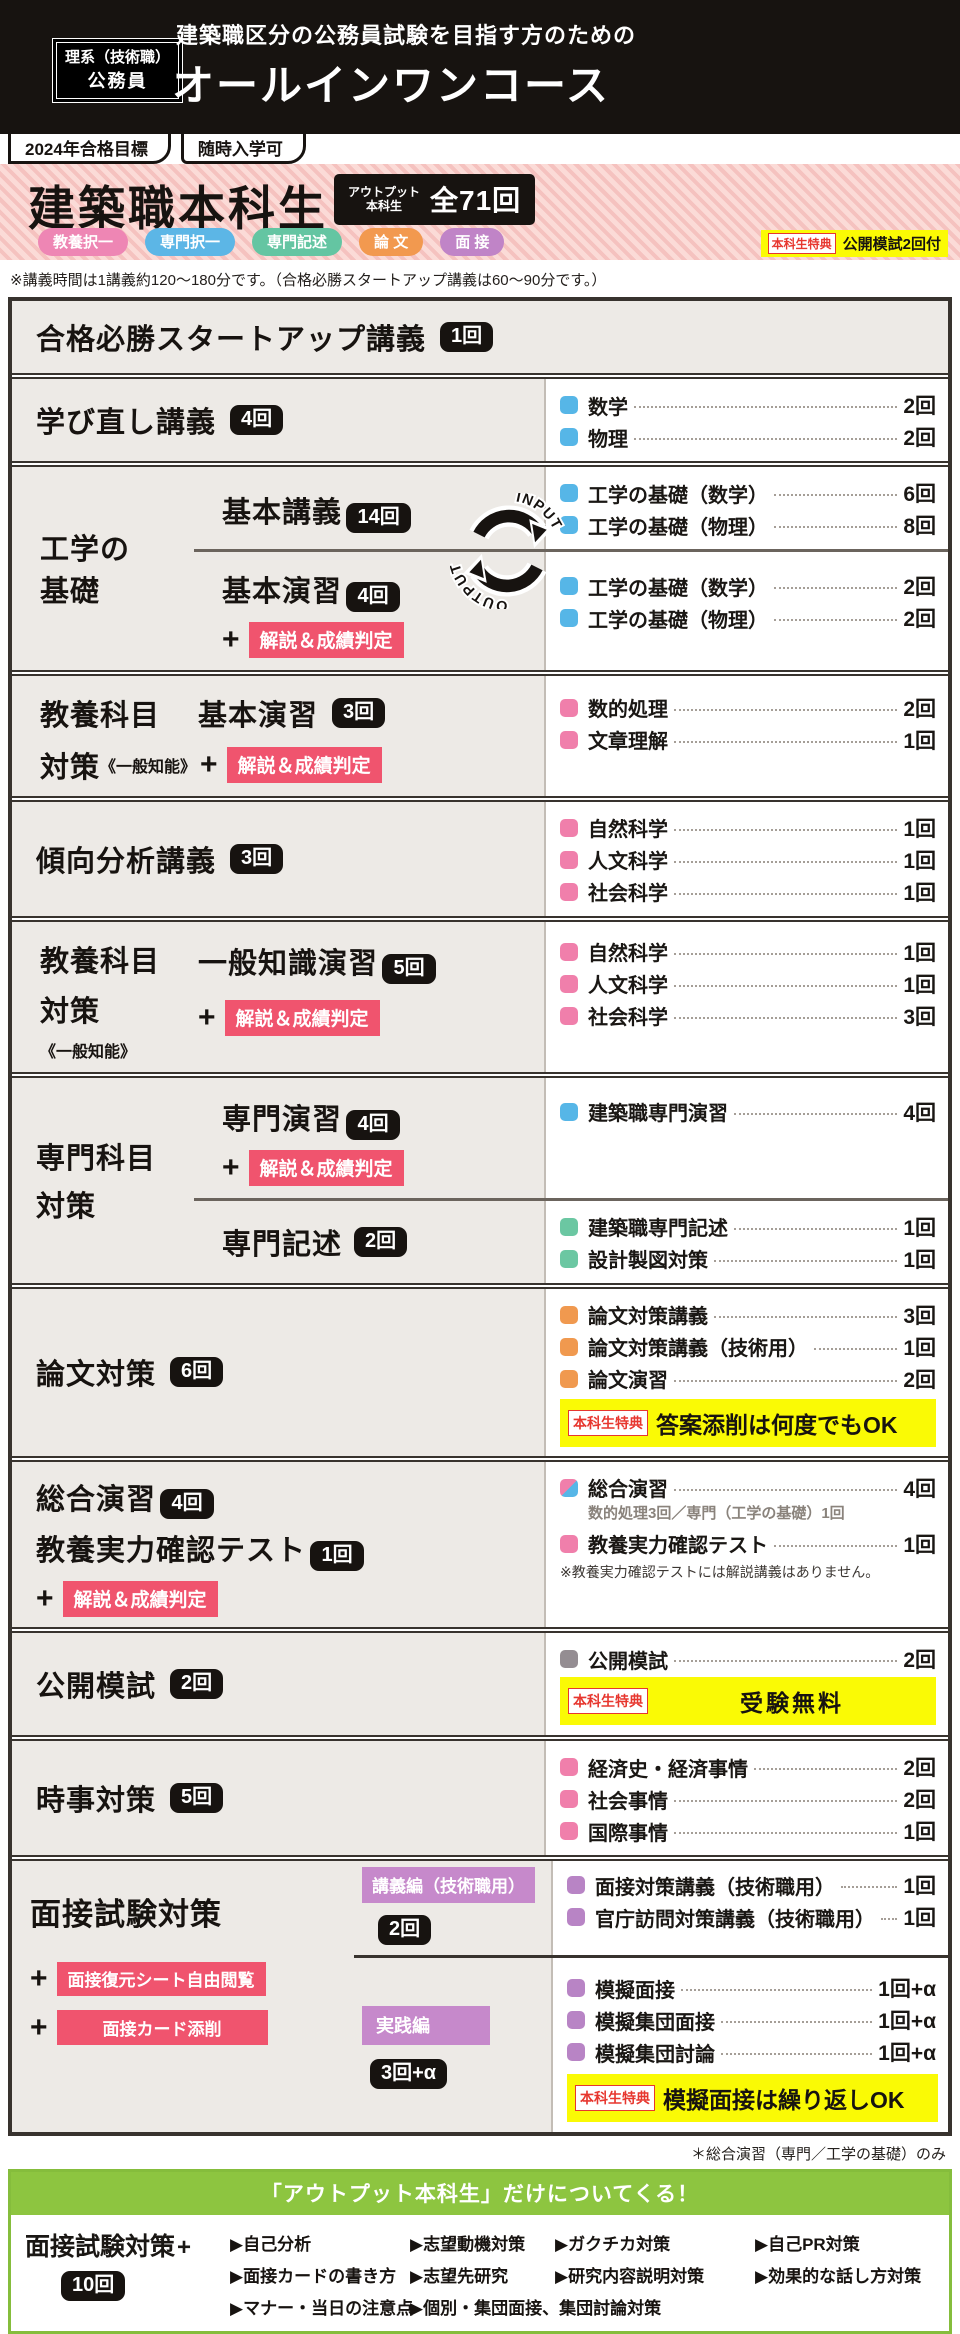 The width and height of the screenshot is (960, 2334). I want to click on item-list: 総合演習 4回 数的処理3回／専門（工学の基礎）1回 教養実力確認テスト 1回, so click(747, 1512).